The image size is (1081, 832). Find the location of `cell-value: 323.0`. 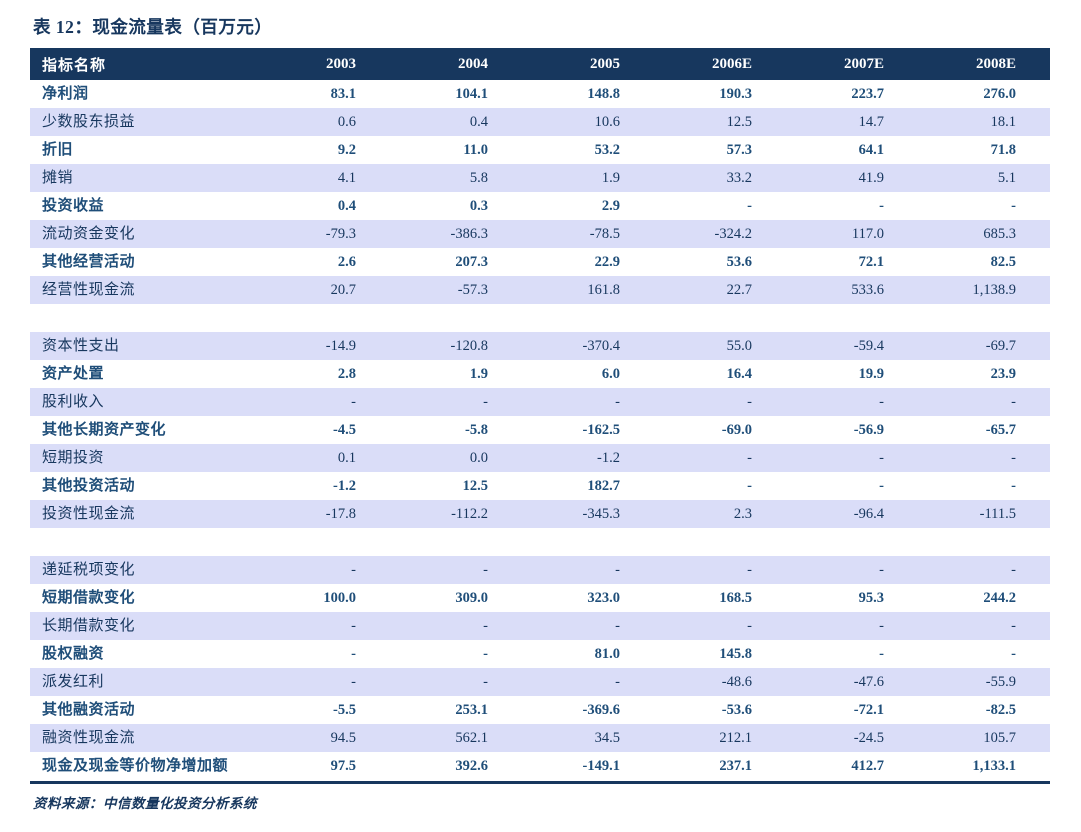

cell-value: 323.0 is located at coordinates (603, 598).